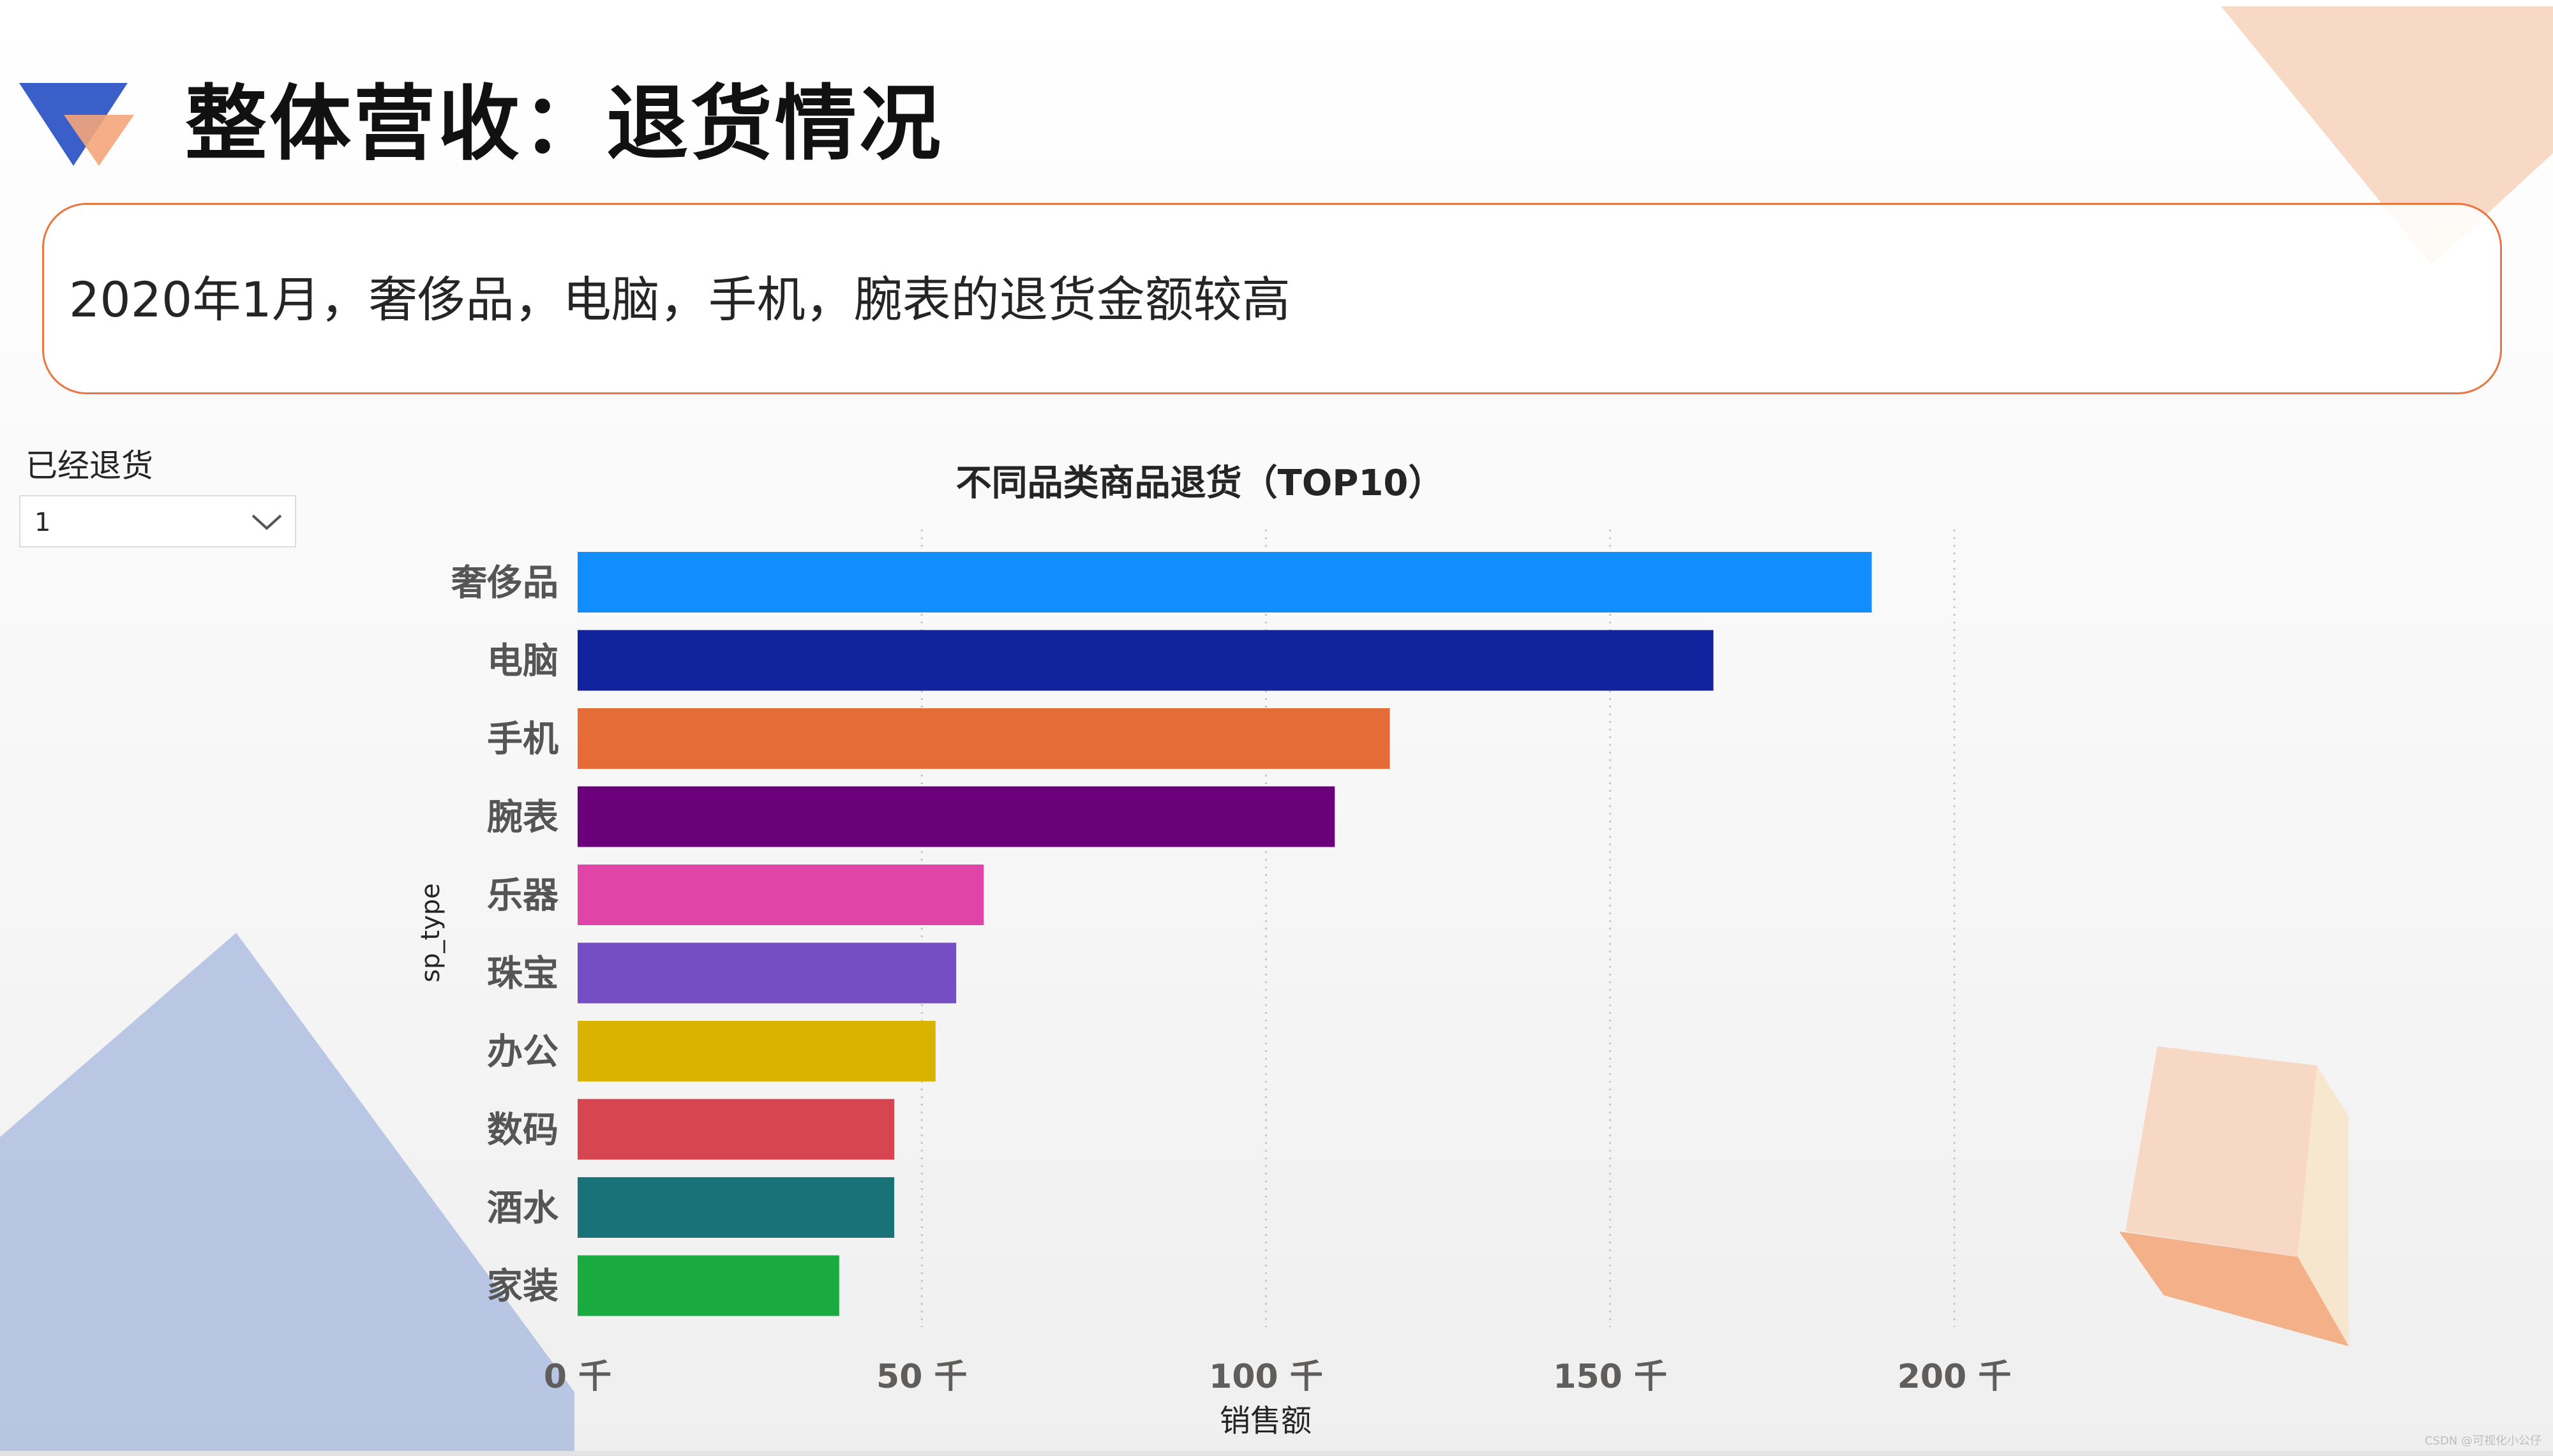 The image size is (2553, 1456). Describe the element at coordinates (1266, 1421) in the screenshot. I see `x-axis-title: 销售额` at that location.